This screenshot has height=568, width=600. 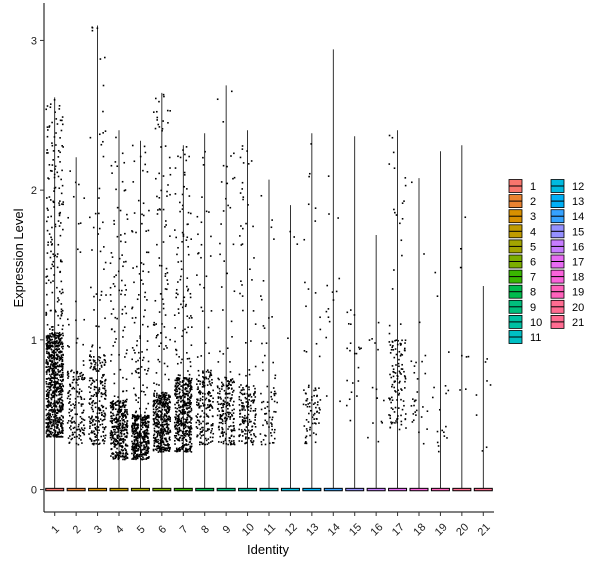 What do you see at coordinates (522, 186) in the screenshot?
I see `legend-item-1: 1` at bounding box center [522, 186].